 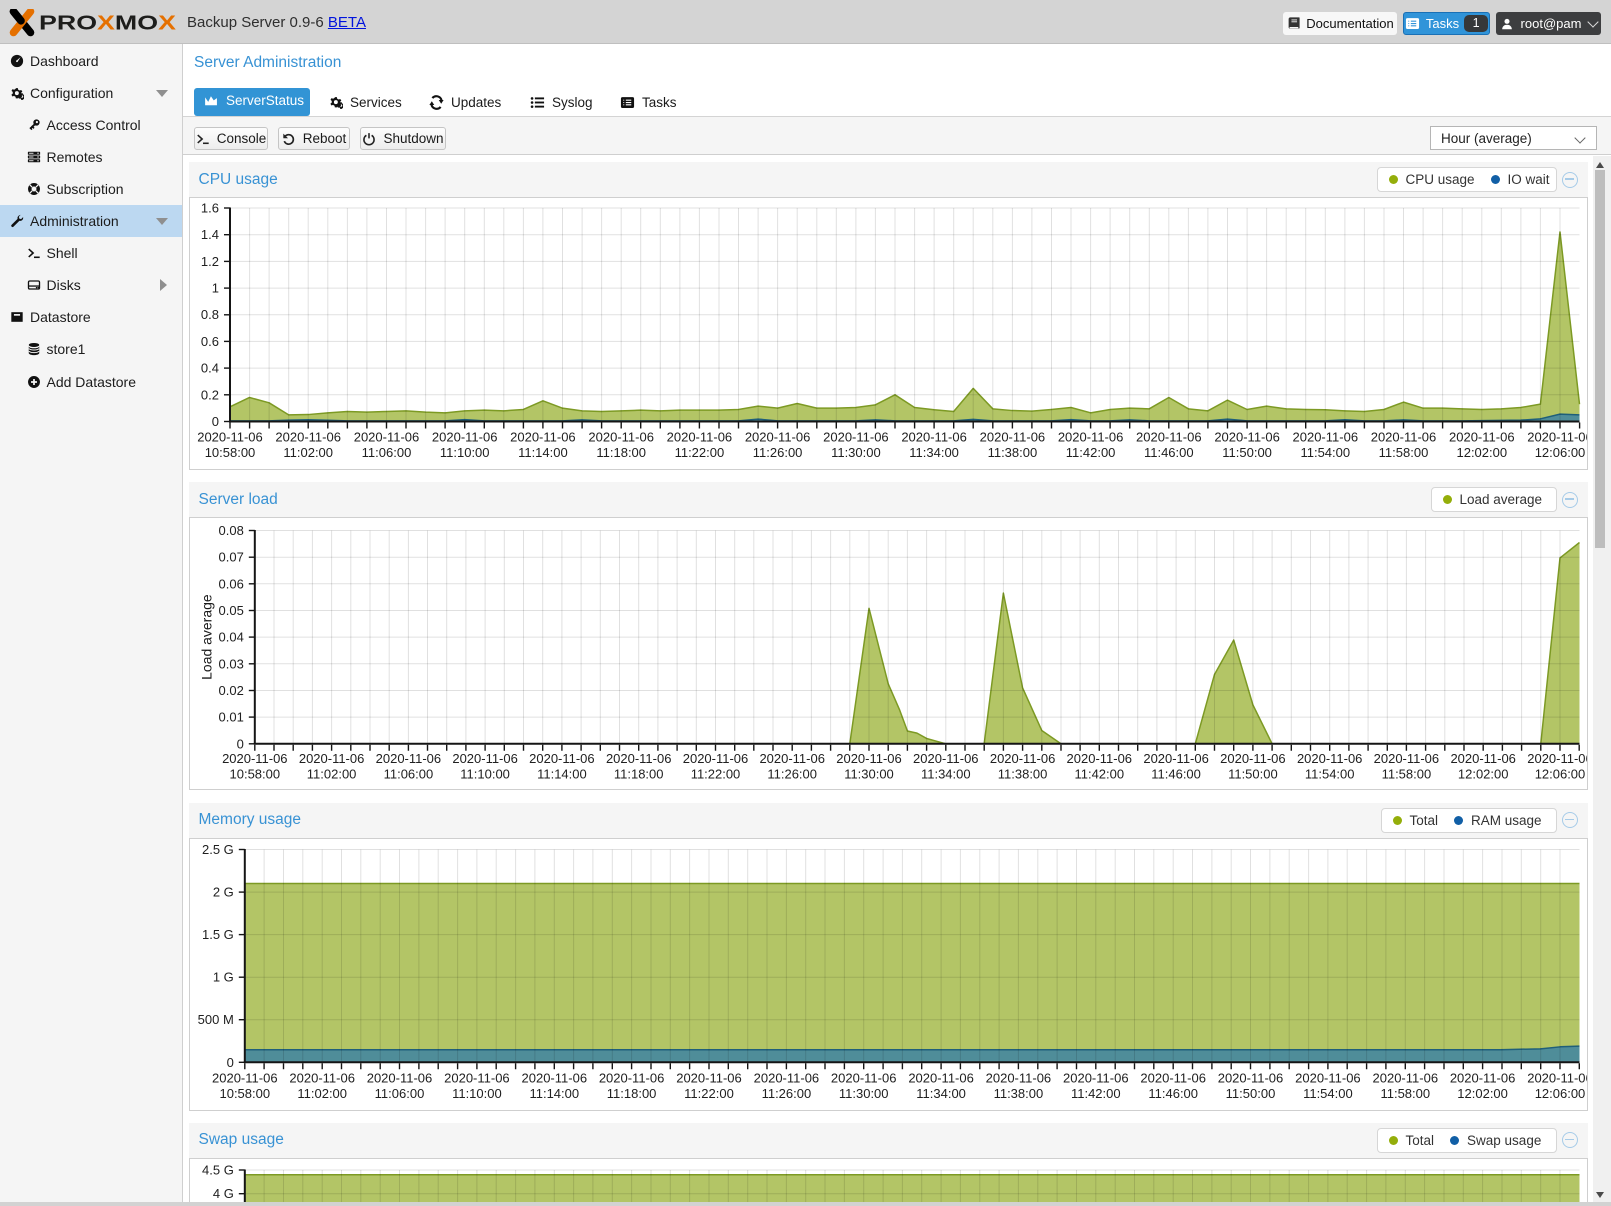 I want to click on svg-text: 4 G, so click(x=222, y=1193).